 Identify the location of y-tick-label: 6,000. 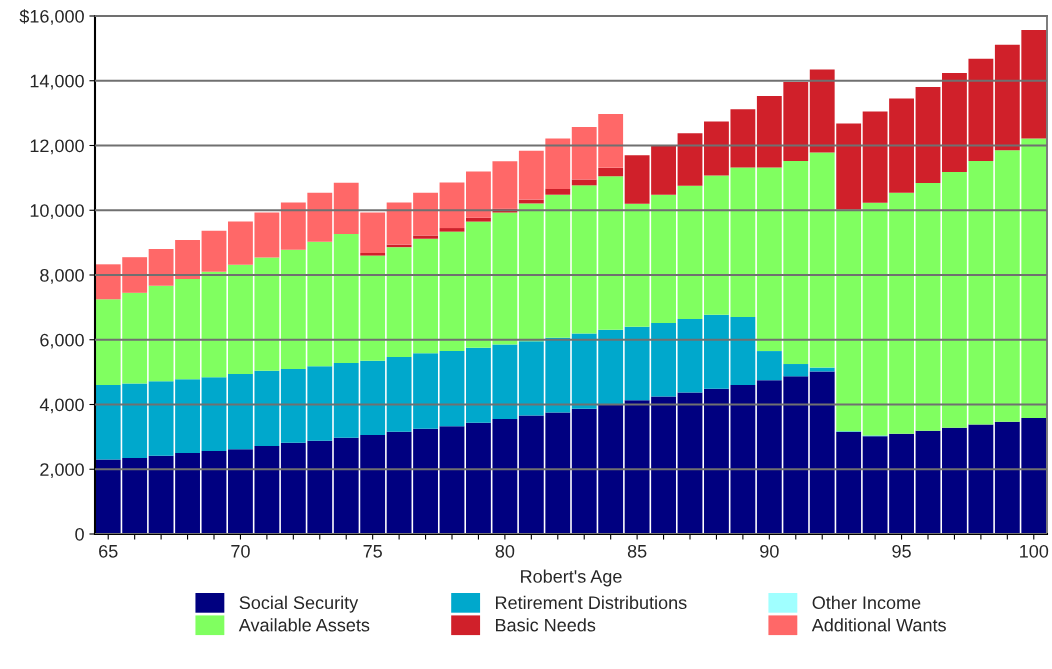
(62, 341).